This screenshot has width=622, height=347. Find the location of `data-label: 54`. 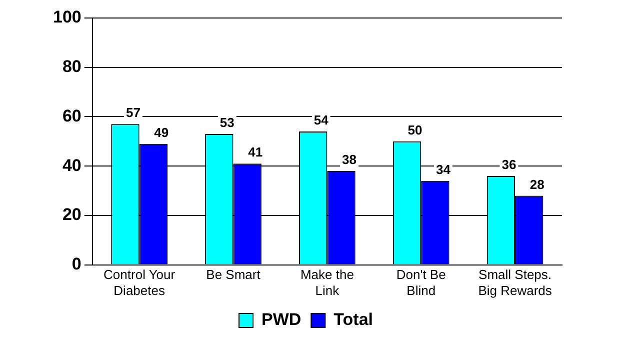

data-label: 54 is located at coordinates (322, 120).